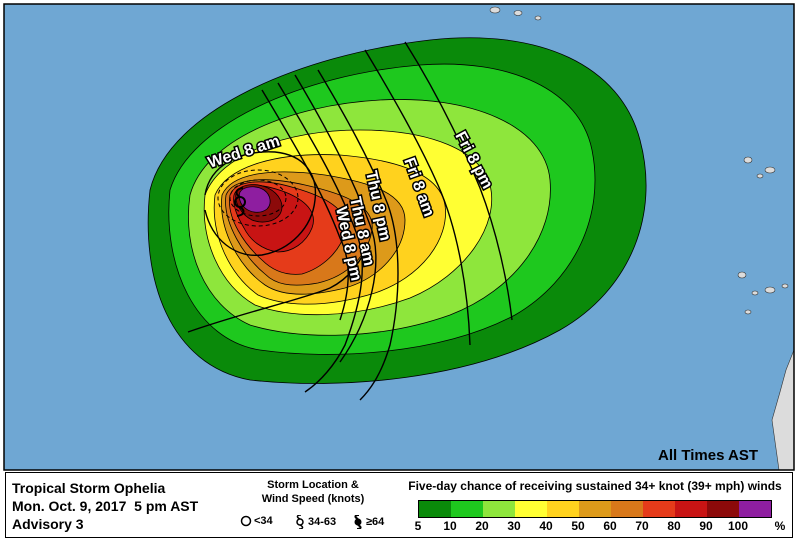 Image resolution: width=798 pixels, height=542 pixels. I want to click on scale-tick: 70, so click(642, 526).